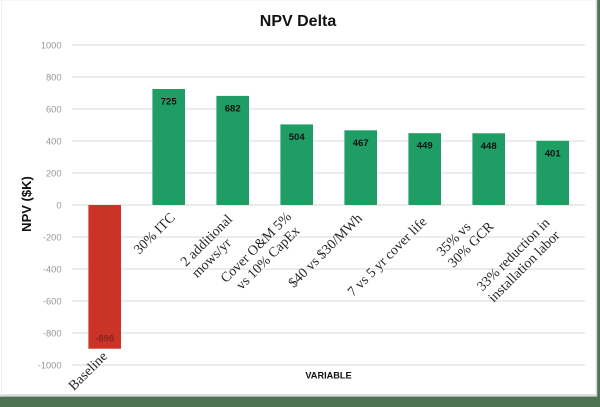 The width and height of the screenshot is (600, 407). I want to click on svg-text: -1000, so click(50, 366).